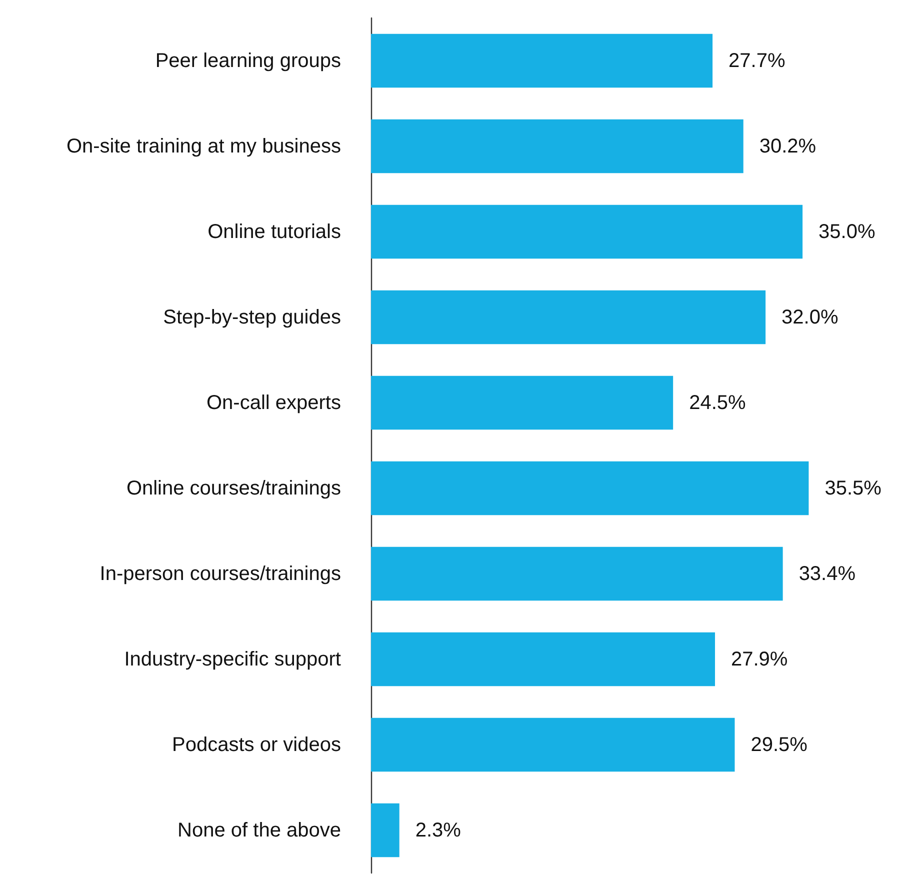 The height and width of the screenshot is (882, 915). What do you see at coordinates (233, 659) in the screenshot?
I see `y-tick-label: Industry-specific support` at bounding box center [233, 659].